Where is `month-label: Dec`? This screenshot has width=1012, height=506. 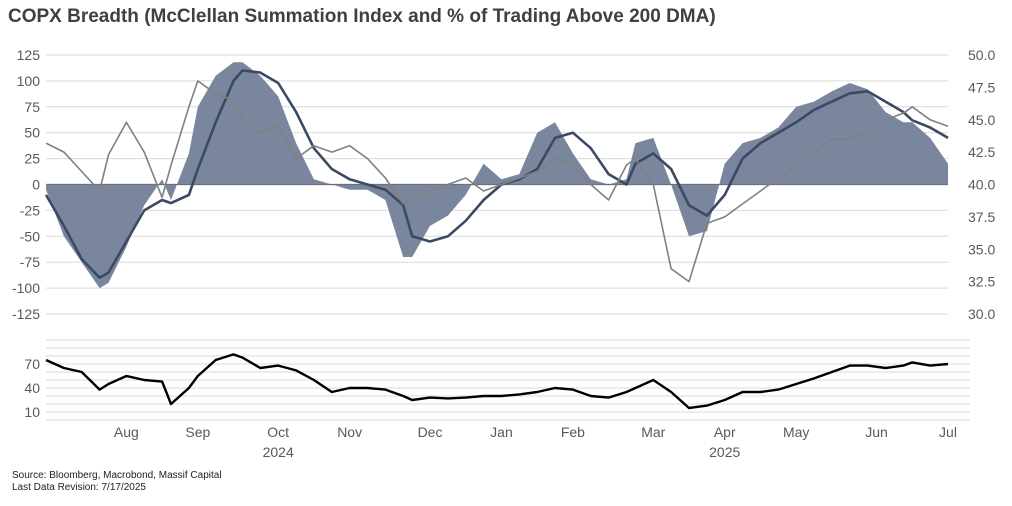 month-label: Dec is located at coordinates (430, 432).